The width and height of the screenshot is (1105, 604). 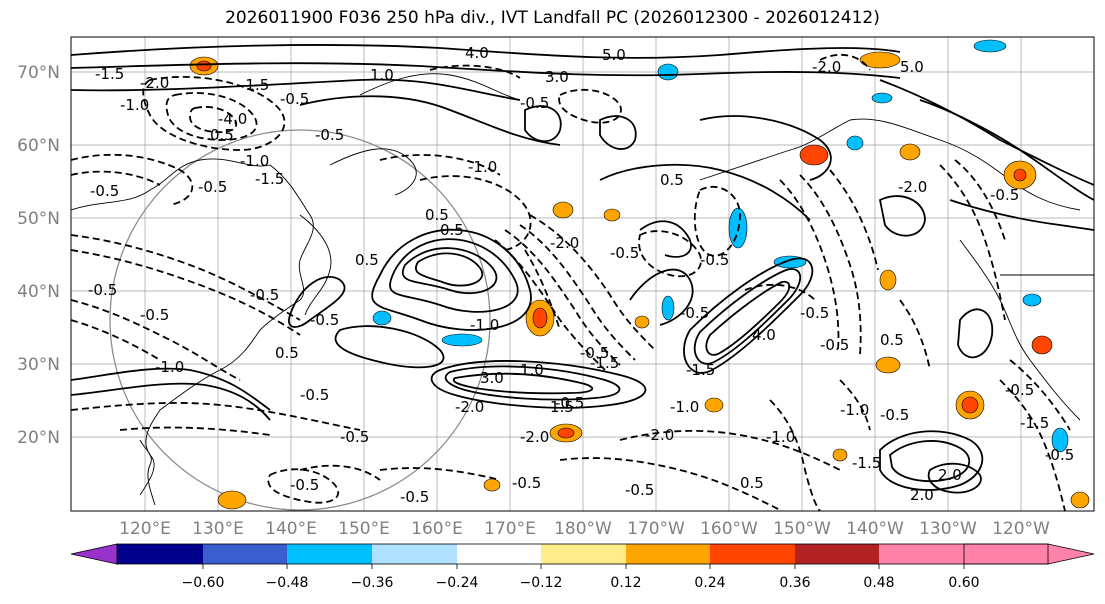 I want to click on colorbar-tick-label: −0.24, so click(x=457, y=583).